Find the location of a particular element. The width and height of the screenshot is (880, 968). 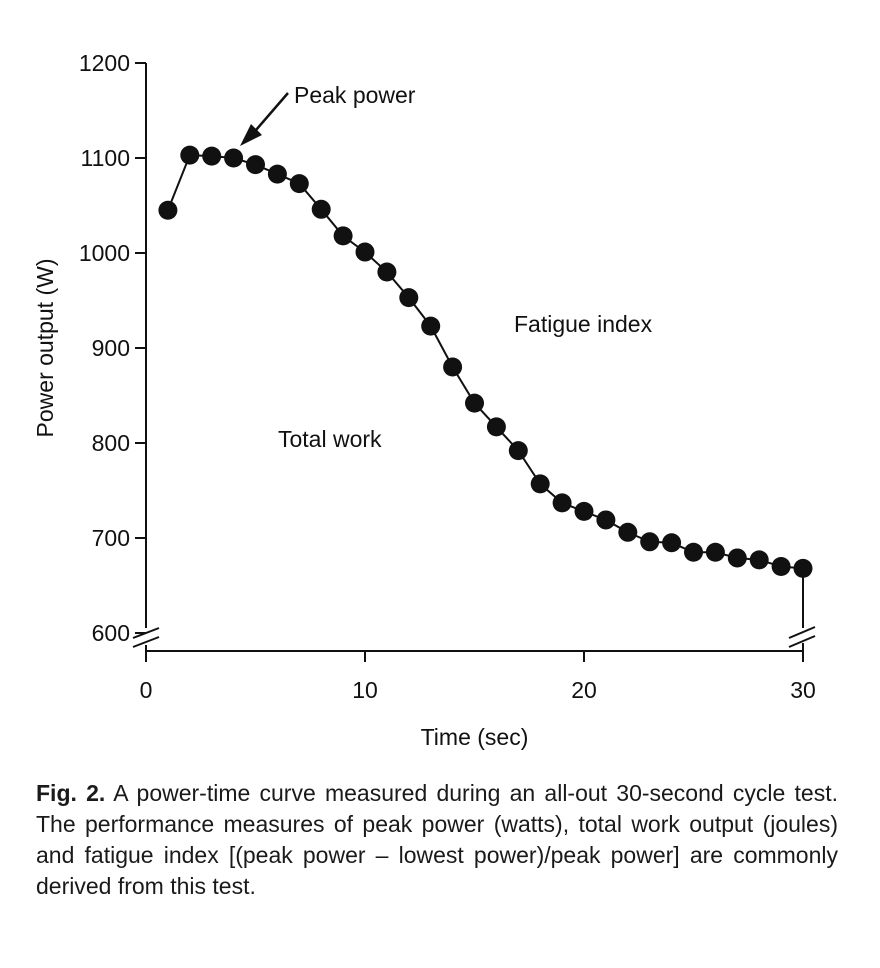

right-break-upper is located at coordinates (802, 632).